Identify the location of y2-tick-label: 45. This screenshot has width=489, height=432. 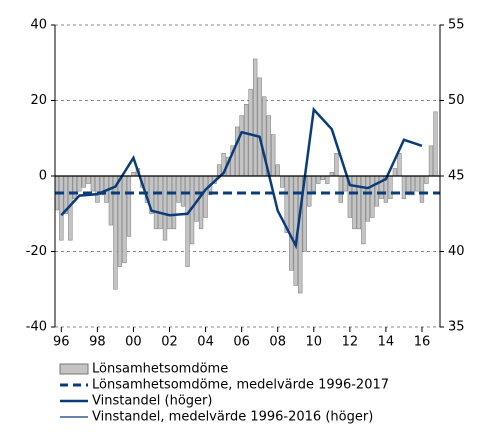
(456, 176).